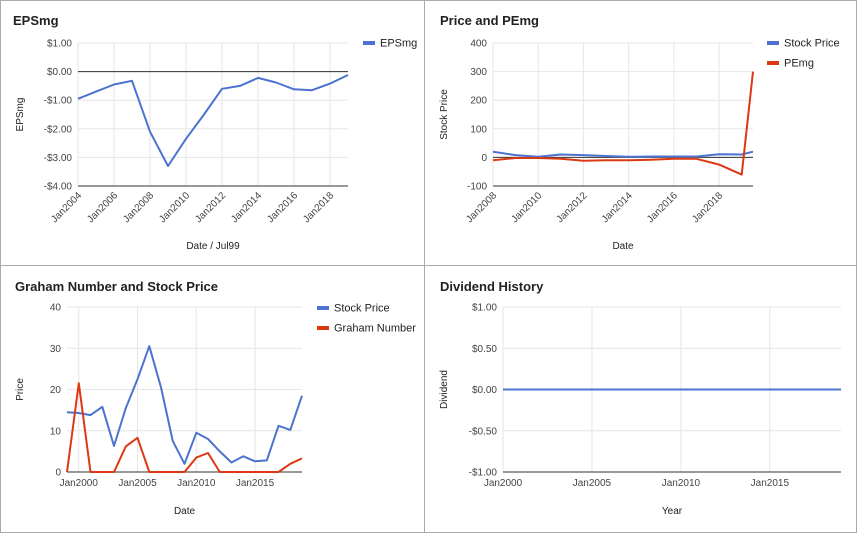  I want to click on y-tick-label: 400, so click(478, 44).